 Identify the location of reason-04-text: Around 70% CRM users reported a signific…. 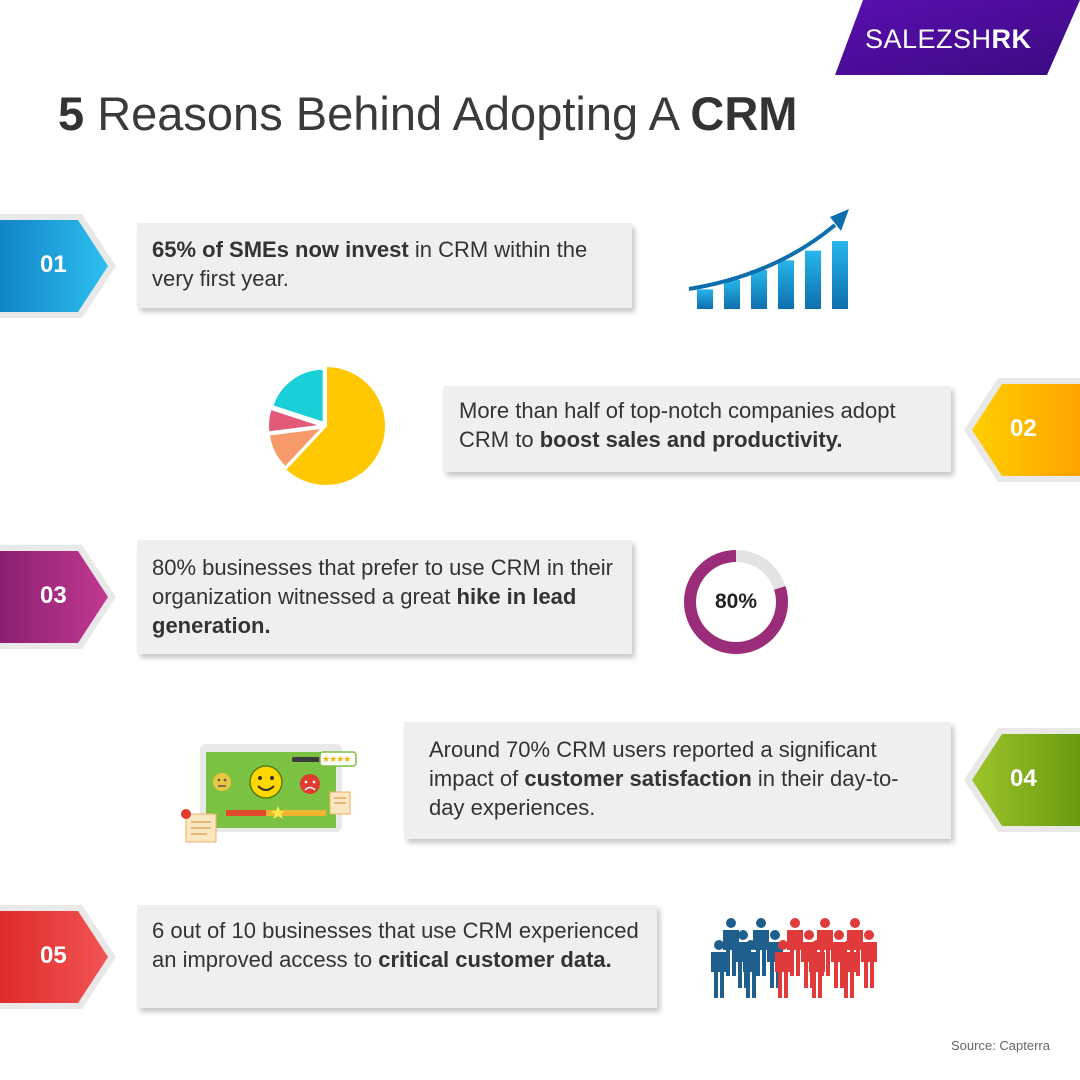
(653, 764).